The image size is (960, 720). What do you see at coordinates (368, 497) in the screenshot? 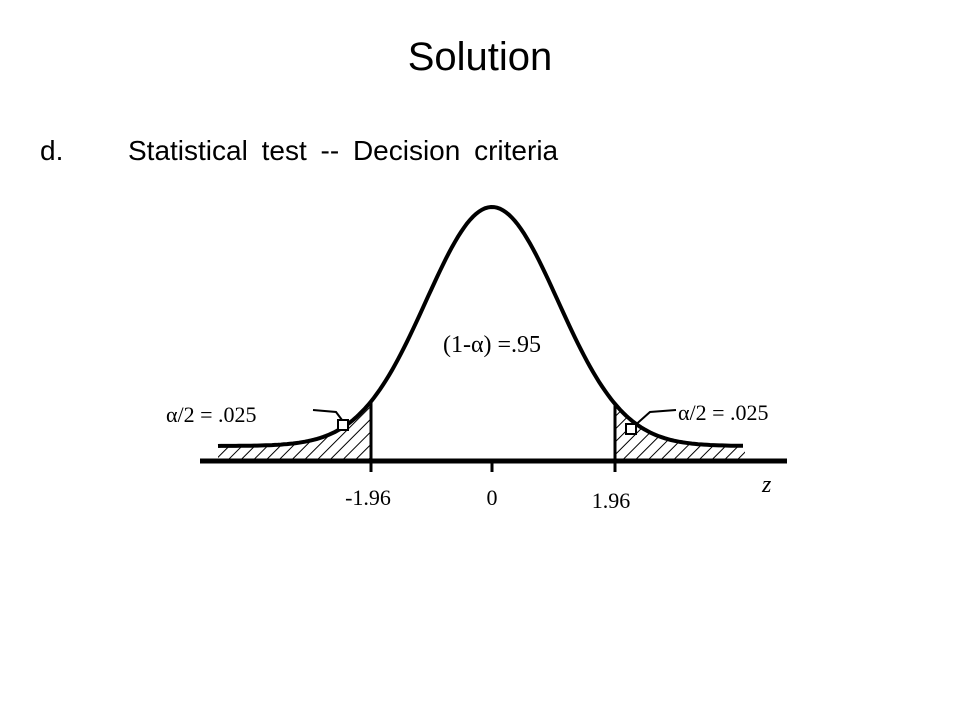
I see `tick-label: -1.96` at bounding box center [368, 497].